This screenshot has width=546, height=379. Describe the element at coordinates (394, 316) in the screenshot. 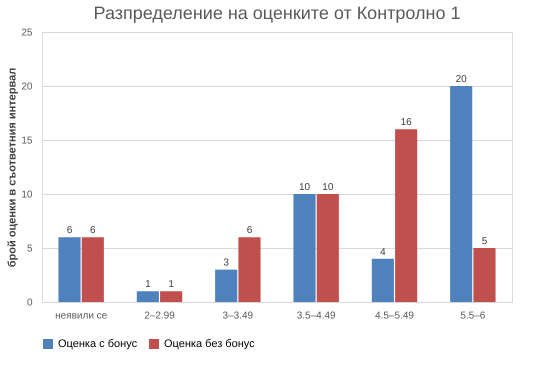

I see `x-tick-label: 4.5–5.49` at that location.